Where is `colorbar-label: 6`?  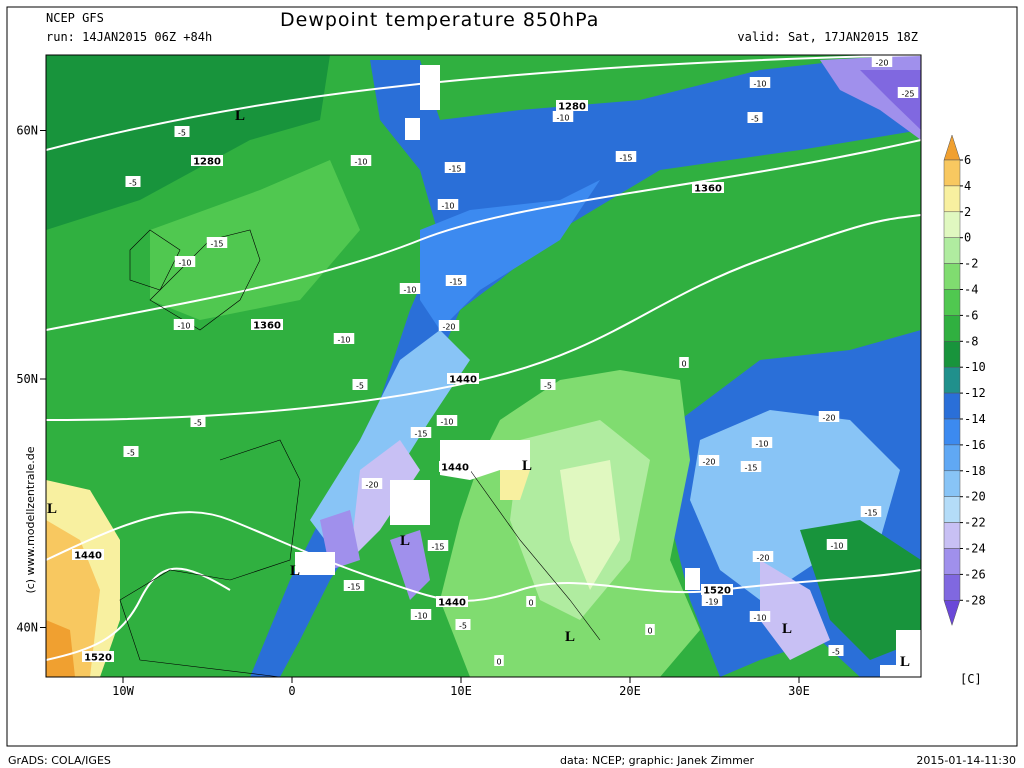 colorbar-label: 6 is located at coordinates (967, 160).